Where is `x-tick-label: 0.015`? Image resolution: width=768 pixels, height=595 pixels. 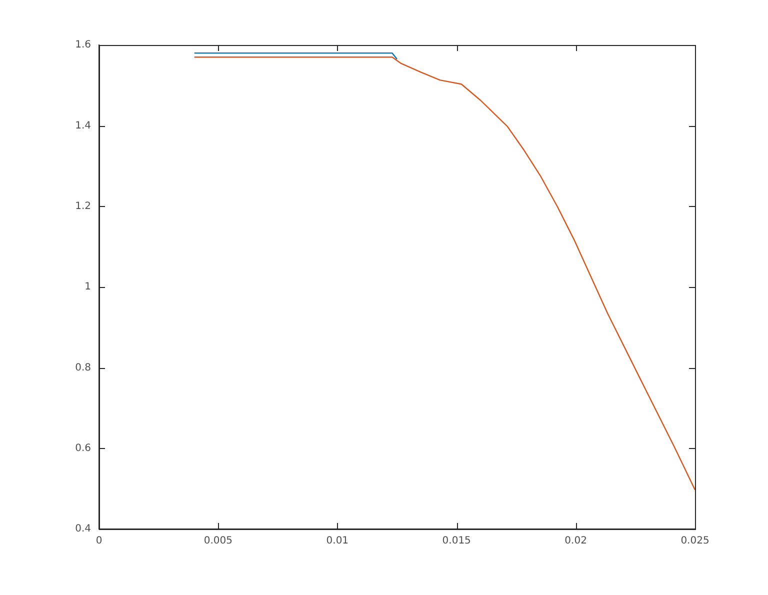 x-tick-label: 0.015 is located at coordinates (456, 541).